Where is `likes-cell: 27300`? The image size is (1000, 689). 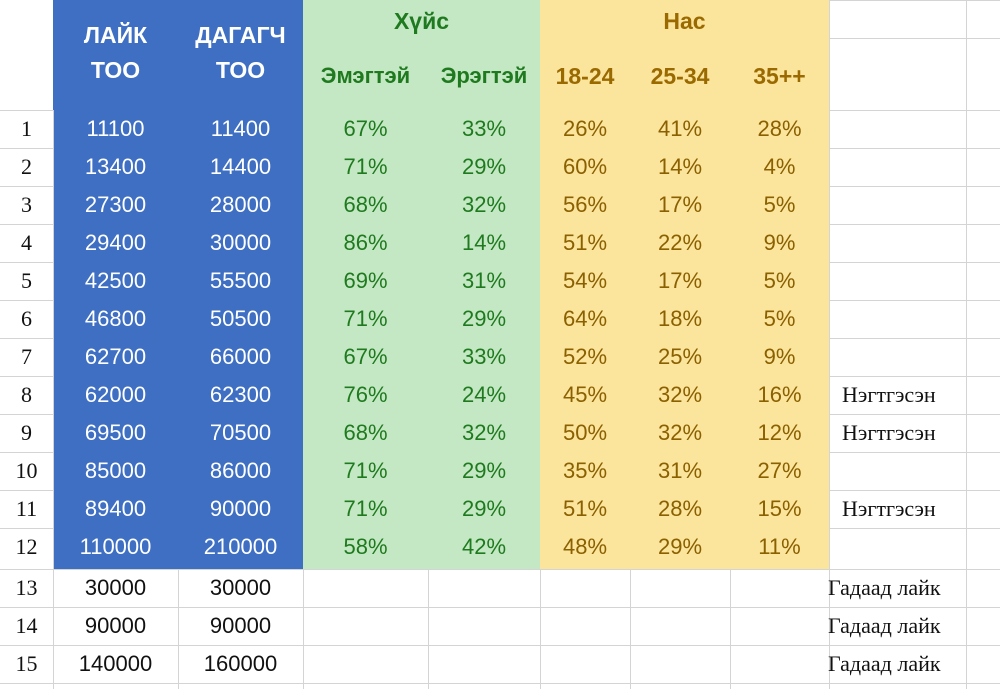
likes-cell: 27300 is located at coordinates (115, 204).